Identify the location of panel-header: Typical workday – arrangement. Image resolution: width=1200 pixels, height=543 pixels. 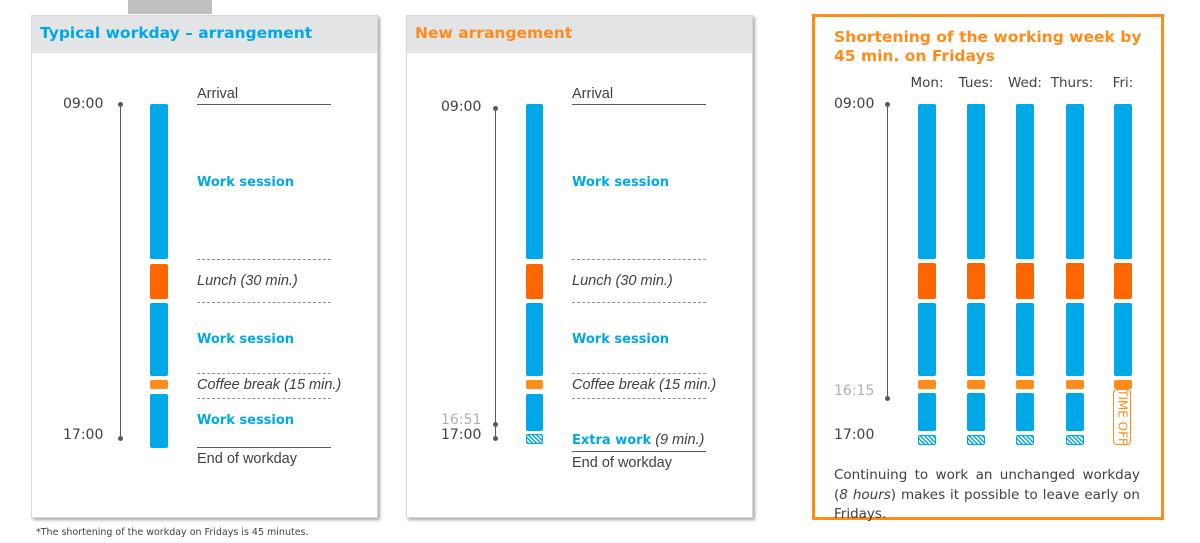
(204, 34).